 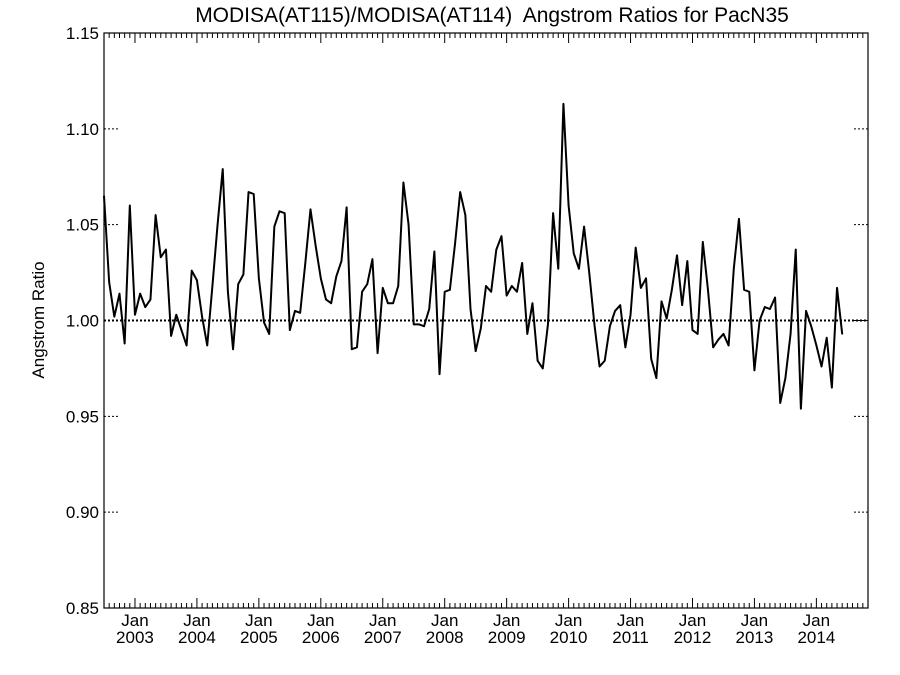 I want to click on x-tick-month-2005: Jan, so click(x=258, y=620).